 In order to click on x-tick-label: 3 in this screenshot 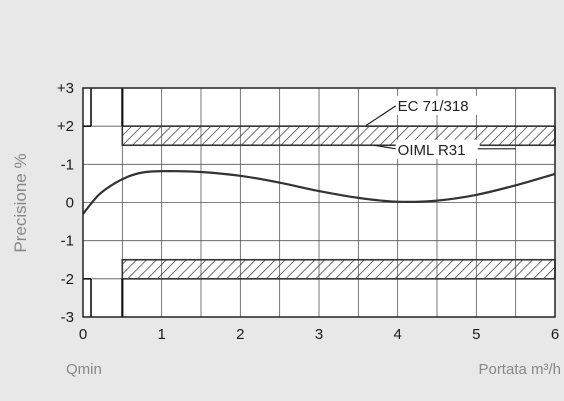, I will do `click(319, 334)`.